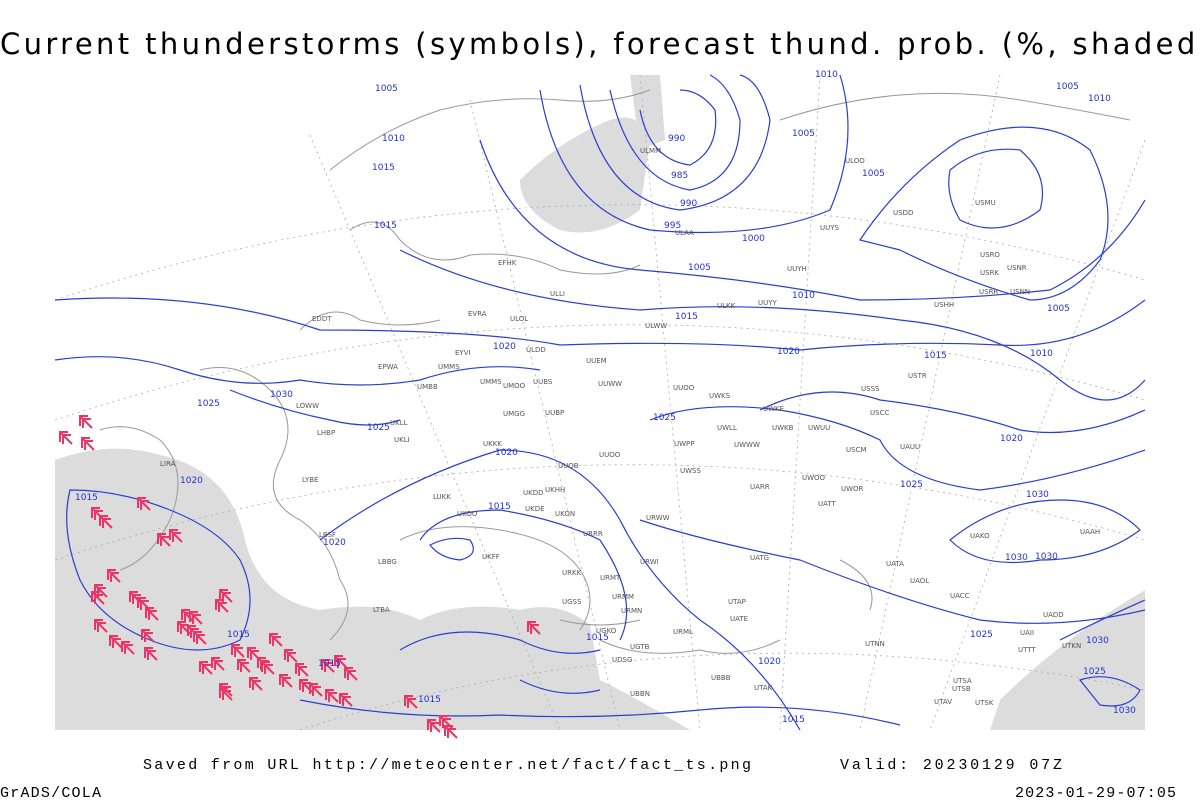 The image size is (1200, 800). What do you see at coordinates (442, 497) in the screenshot?
I see `station-code: LUKK` at bounding box center [442, 497].